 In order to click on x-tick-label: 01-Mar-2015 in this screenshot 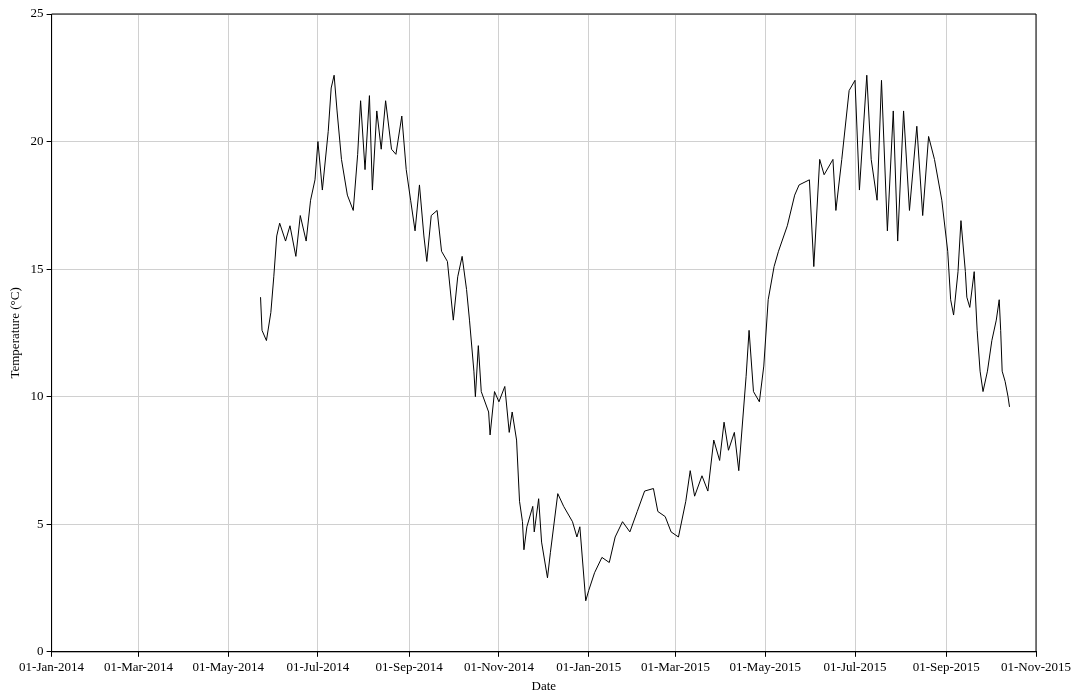, I will do `click(675, 667)`.